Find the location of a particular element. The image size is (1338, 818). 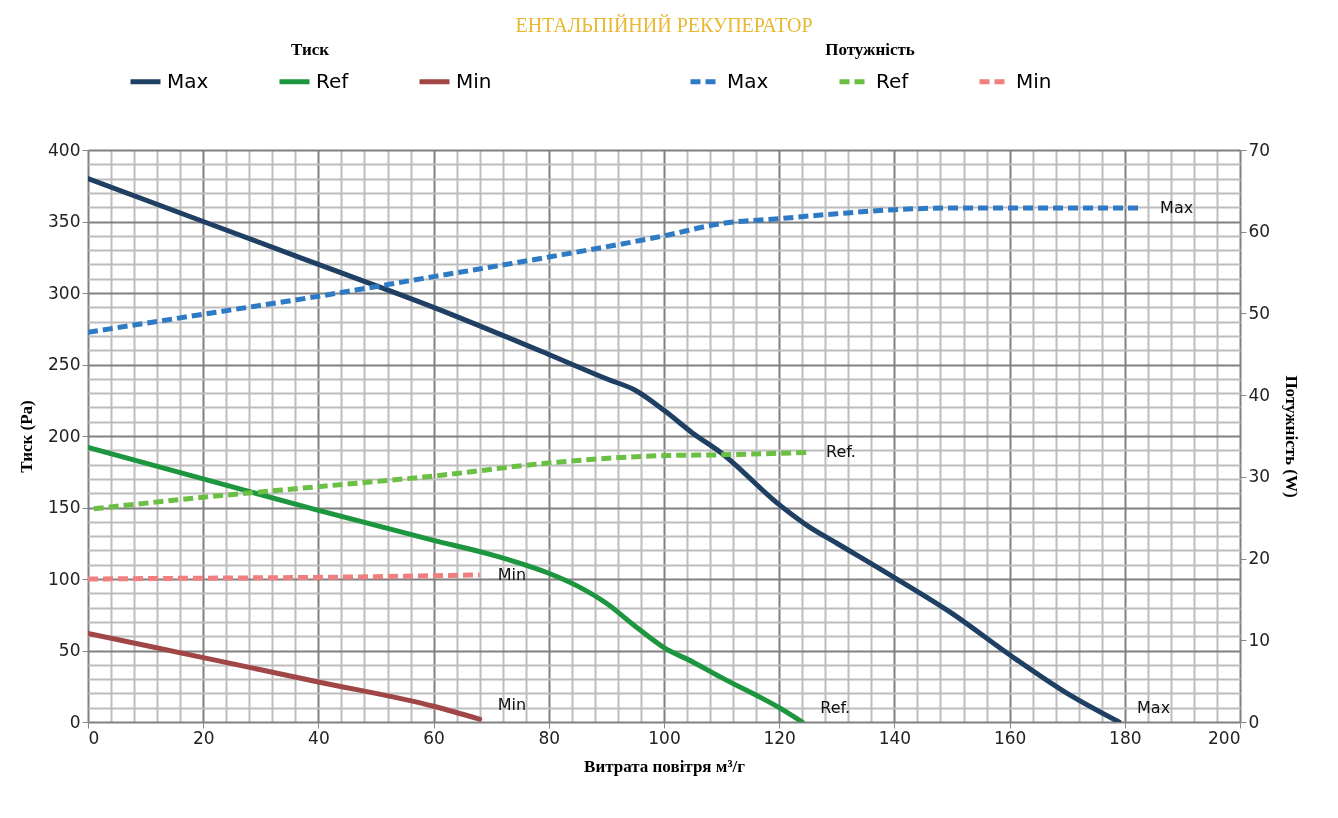

y-tick-label: 350 is located at coordinates (64, 221).